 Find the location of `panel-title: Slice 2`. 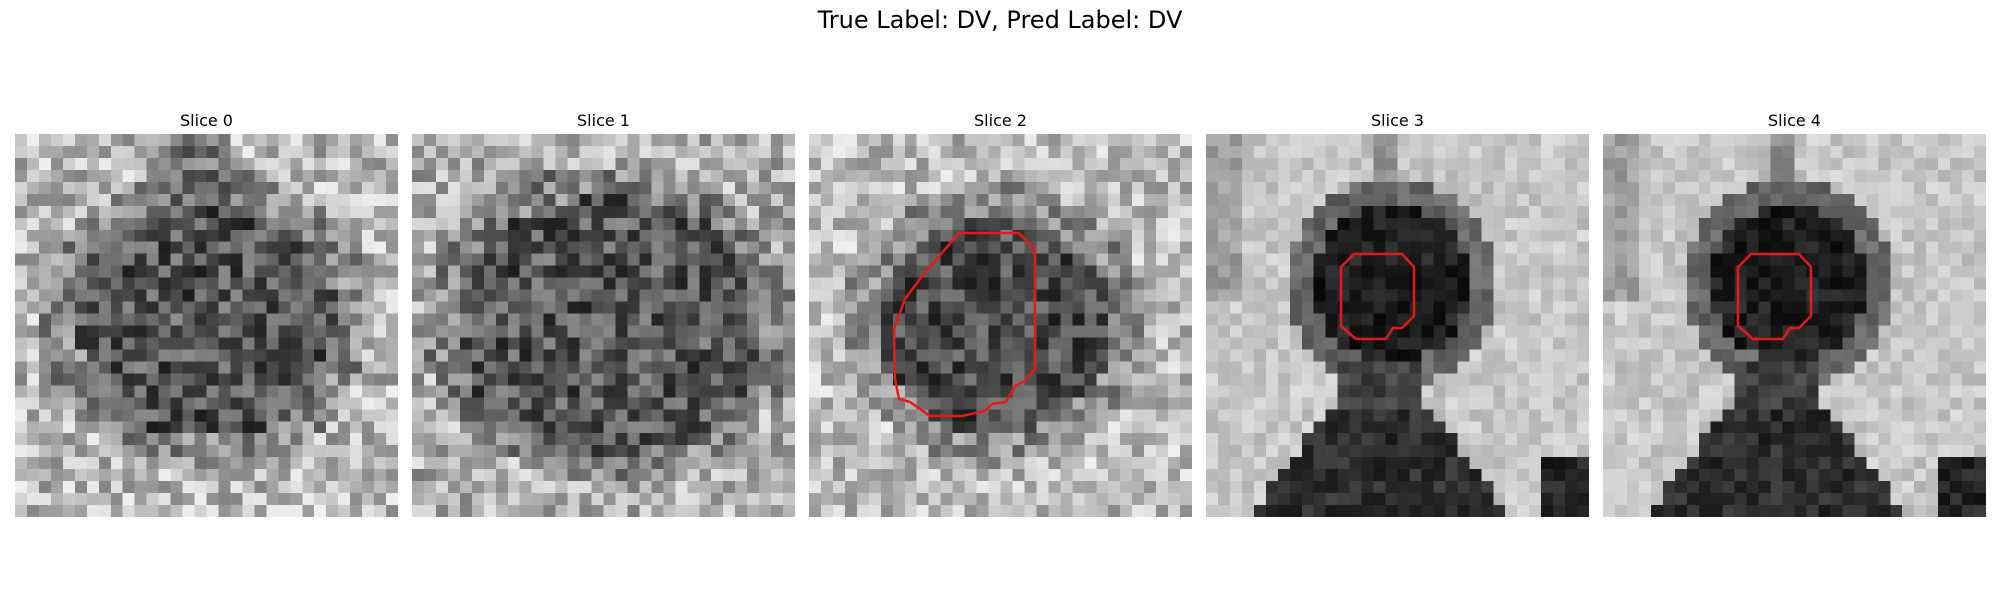

panel-title: Slice 2 is located at coordinates (1000, 120).